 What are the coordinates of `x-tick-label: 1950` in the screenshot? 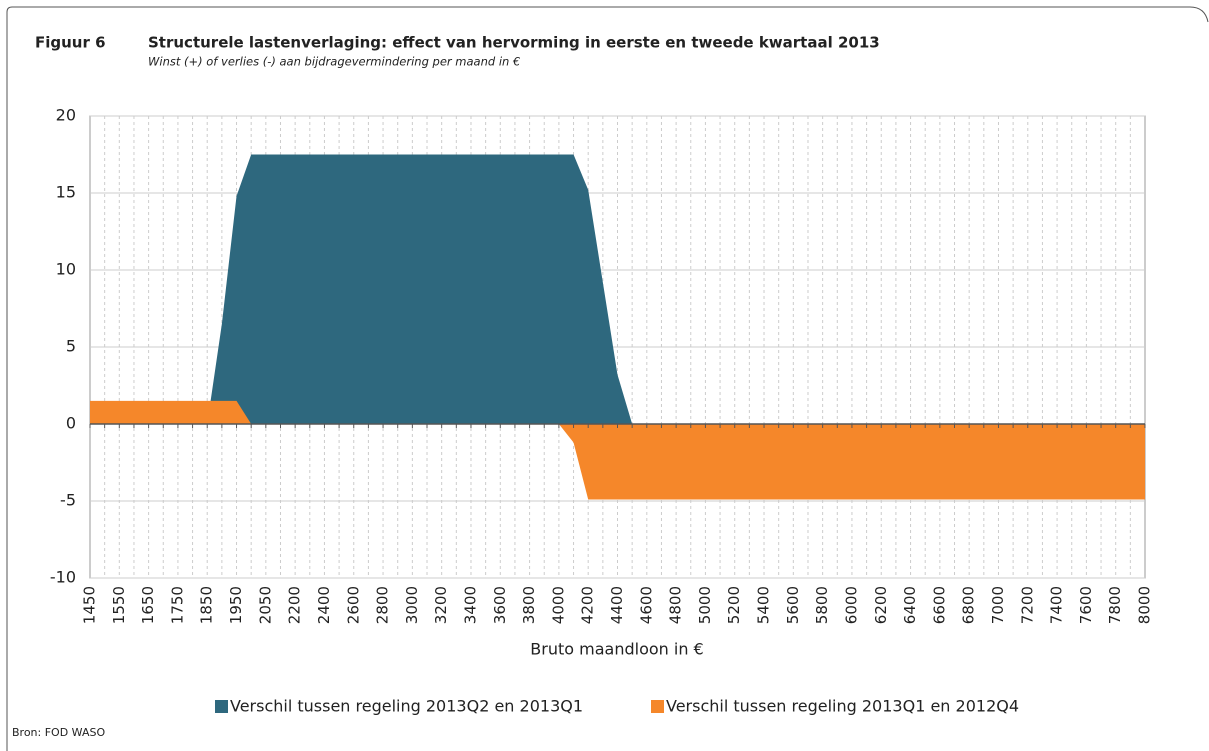 It's located at (236, 605).